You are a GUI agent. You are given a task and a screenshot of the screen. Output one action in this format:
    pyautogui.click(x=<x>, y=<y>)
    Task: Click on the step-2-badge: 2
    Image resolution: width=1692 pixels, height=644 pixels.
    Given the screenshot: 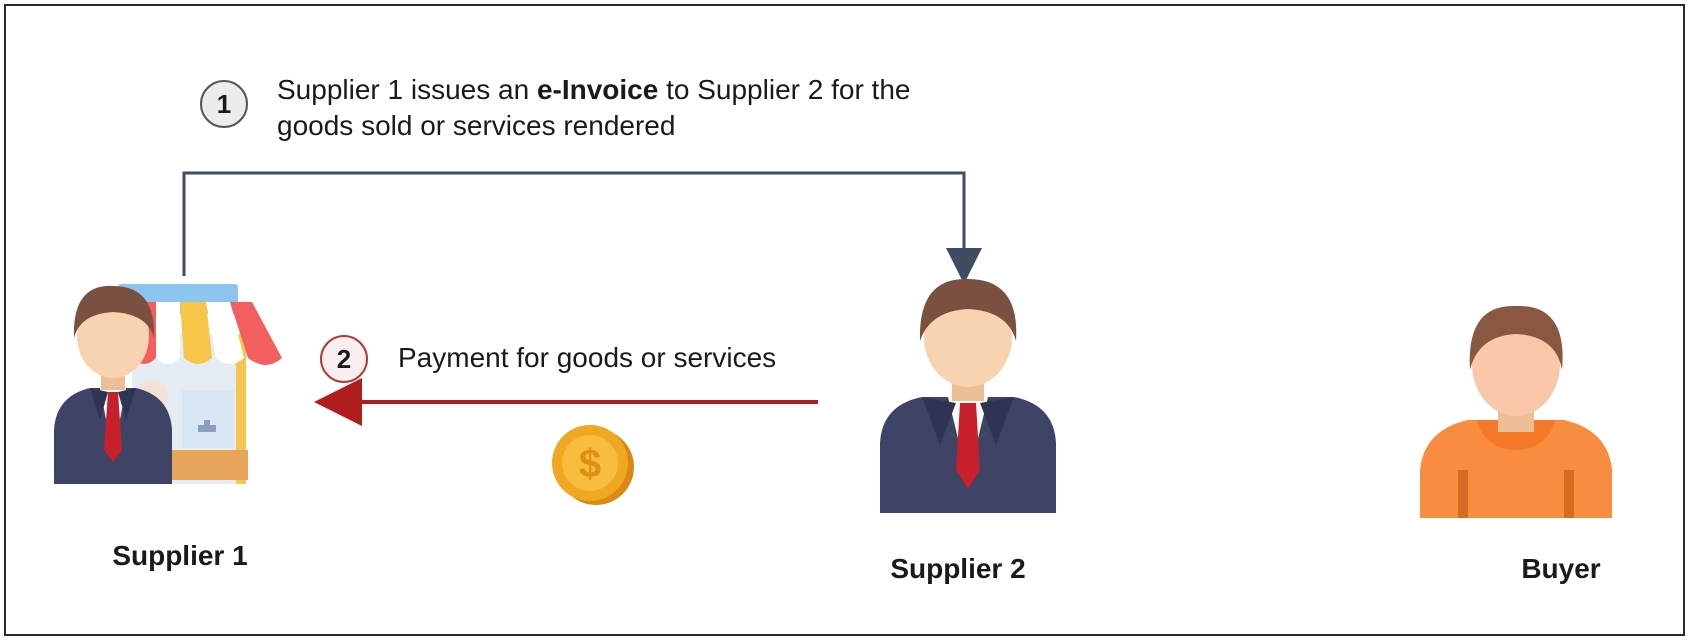 What is the action you would take?
    pyautogui.click(x=344, y=359)
    